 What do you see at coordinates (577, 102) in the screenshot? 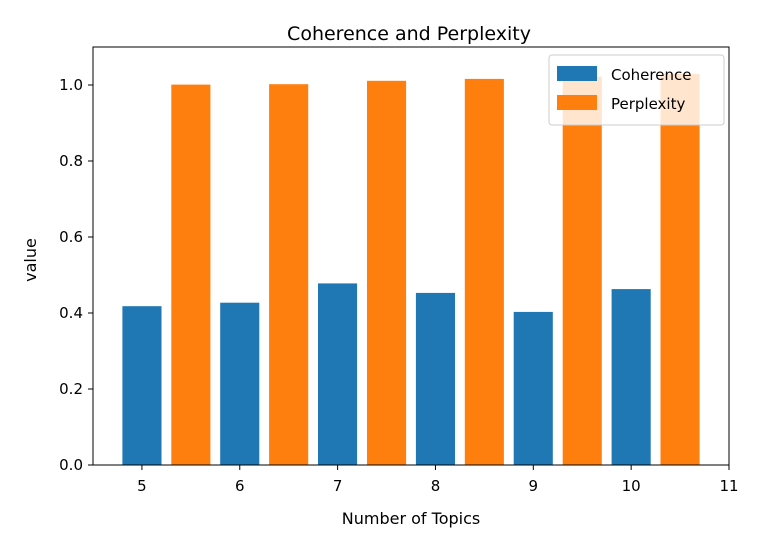
I see `legend-swatch-perplexity` at bounding box center [577, 102].